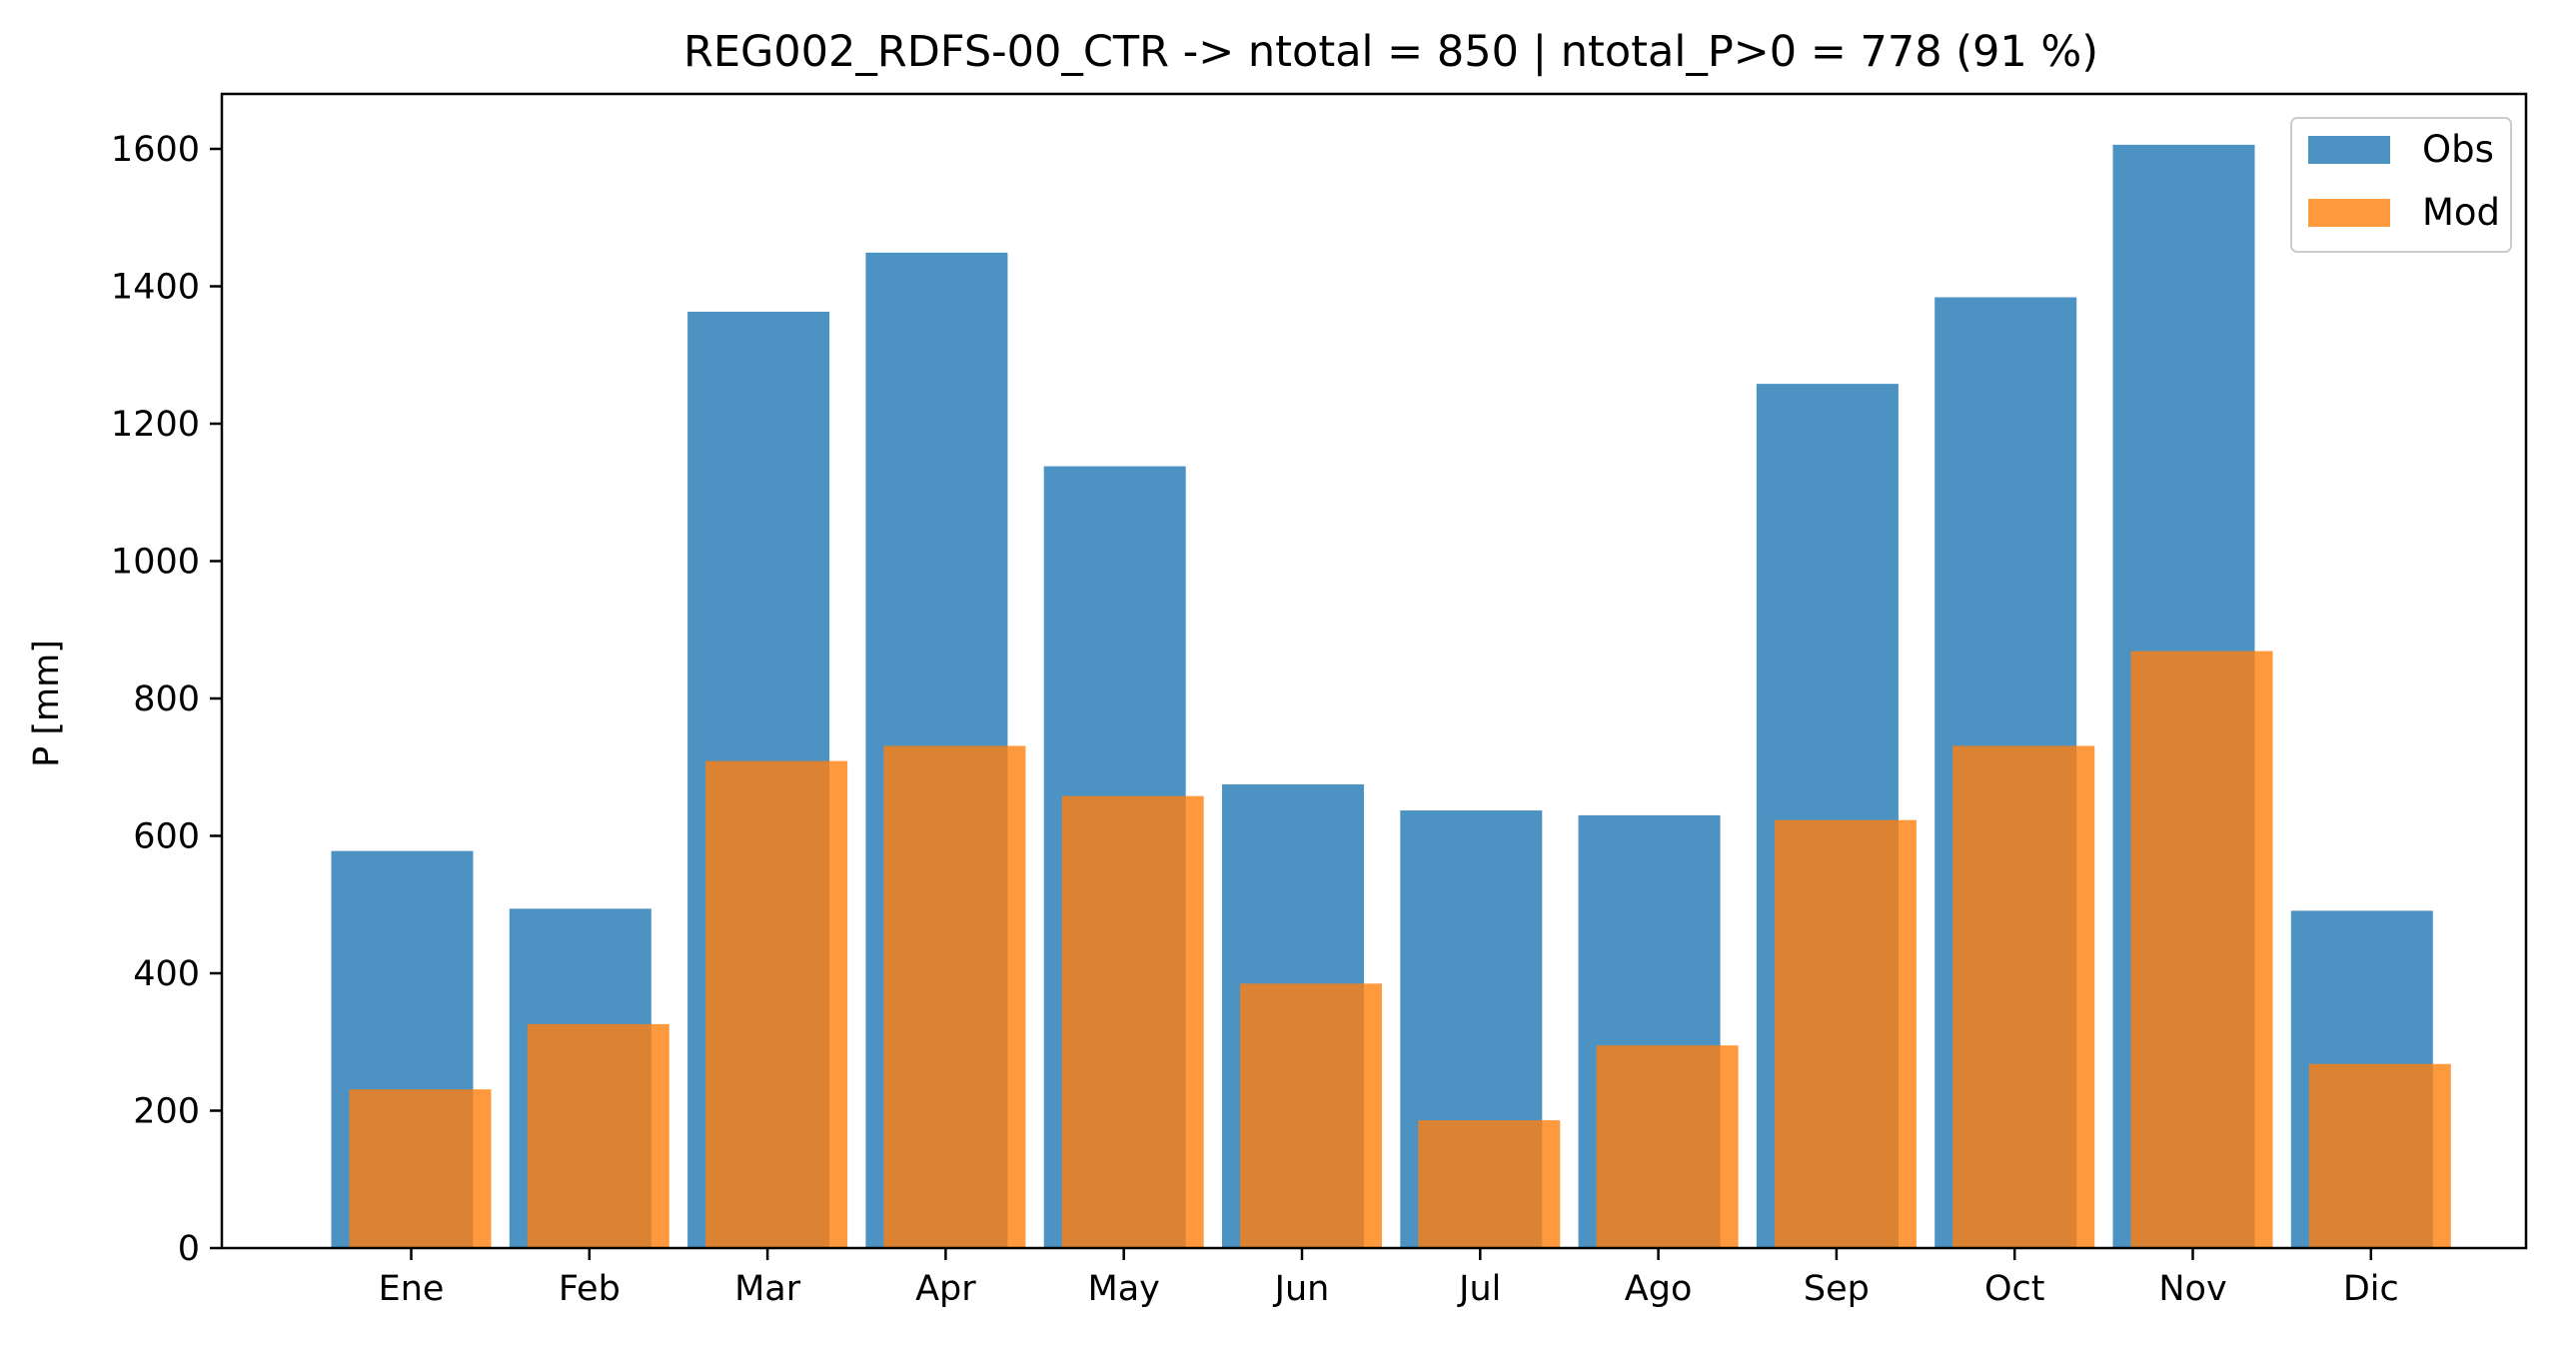 This screenshot has width=2576, height=1348. I want to click on legend-label-obs: Obs, so click(2458, 149).